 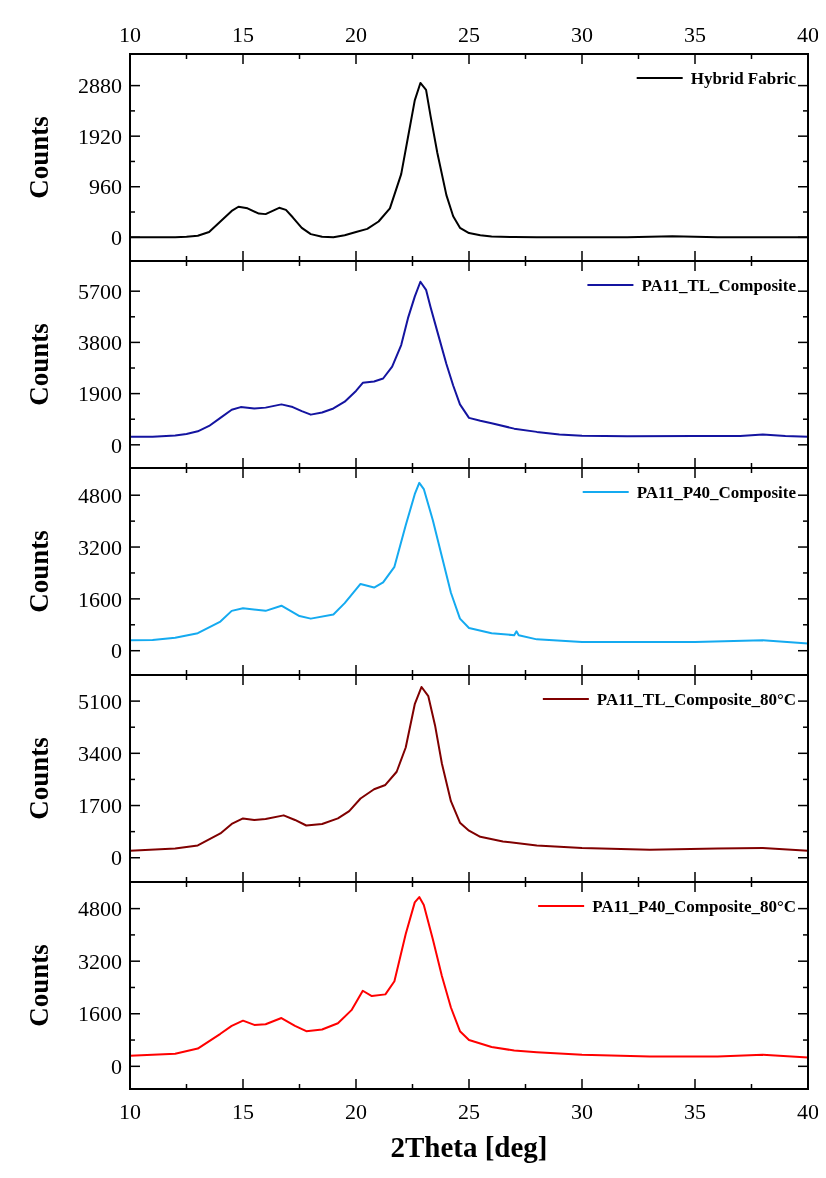 What do you see at coordinates (130, 1111) in the screenshot?
I see `x-tick-label: 10` at bounding box center [130, 1111].